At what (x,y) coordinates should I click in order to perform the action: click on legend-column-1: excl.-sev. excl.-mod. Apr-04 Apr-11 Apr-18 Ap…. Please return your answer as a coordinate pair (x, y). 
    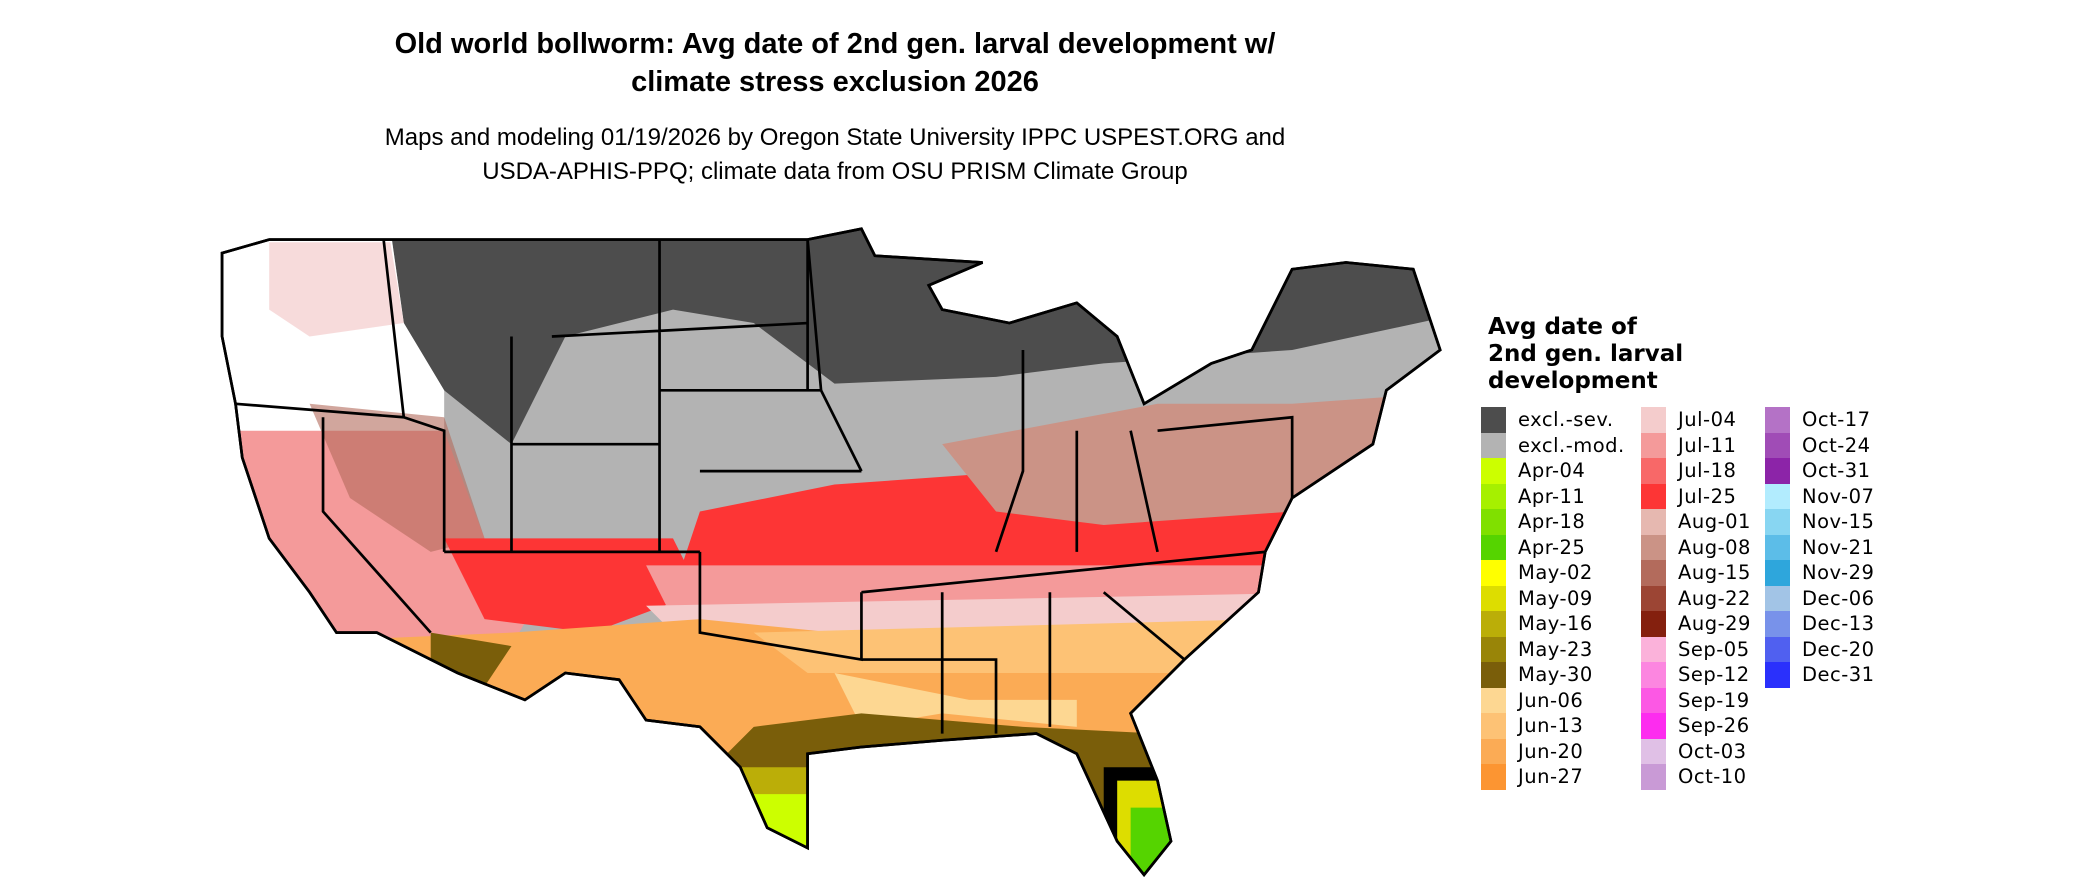
    Looking at the image, I should click on (1553, 598).